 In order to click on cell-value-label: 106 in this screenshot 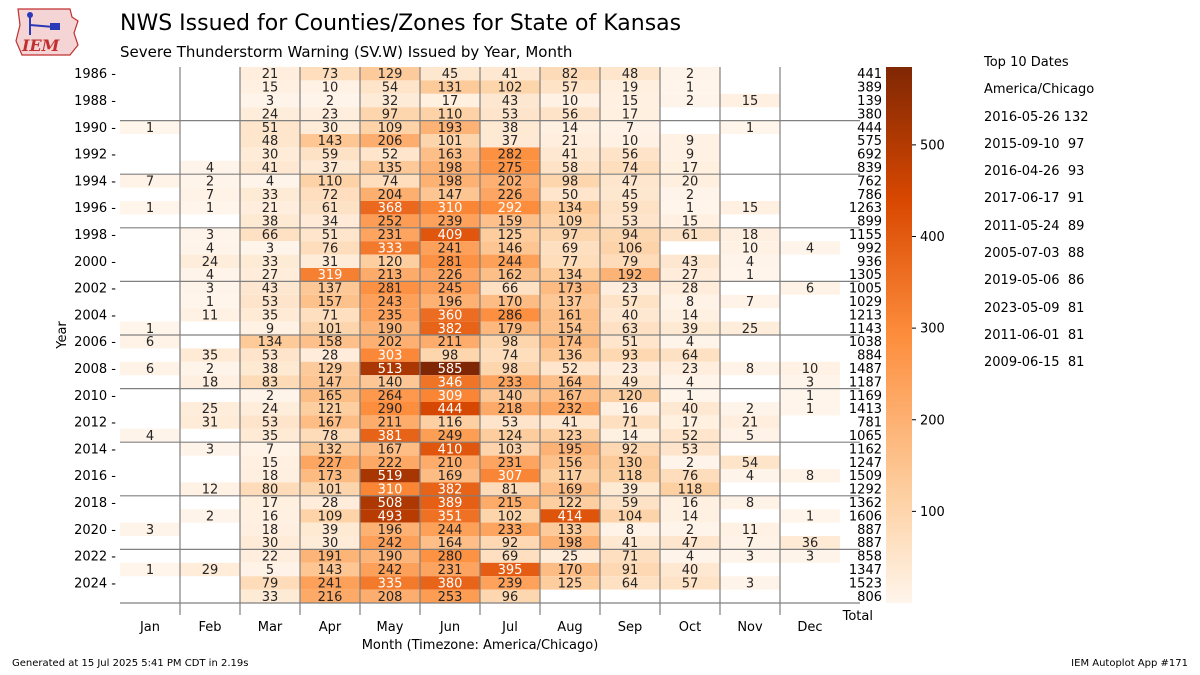, I will do `click(630, 248)`.